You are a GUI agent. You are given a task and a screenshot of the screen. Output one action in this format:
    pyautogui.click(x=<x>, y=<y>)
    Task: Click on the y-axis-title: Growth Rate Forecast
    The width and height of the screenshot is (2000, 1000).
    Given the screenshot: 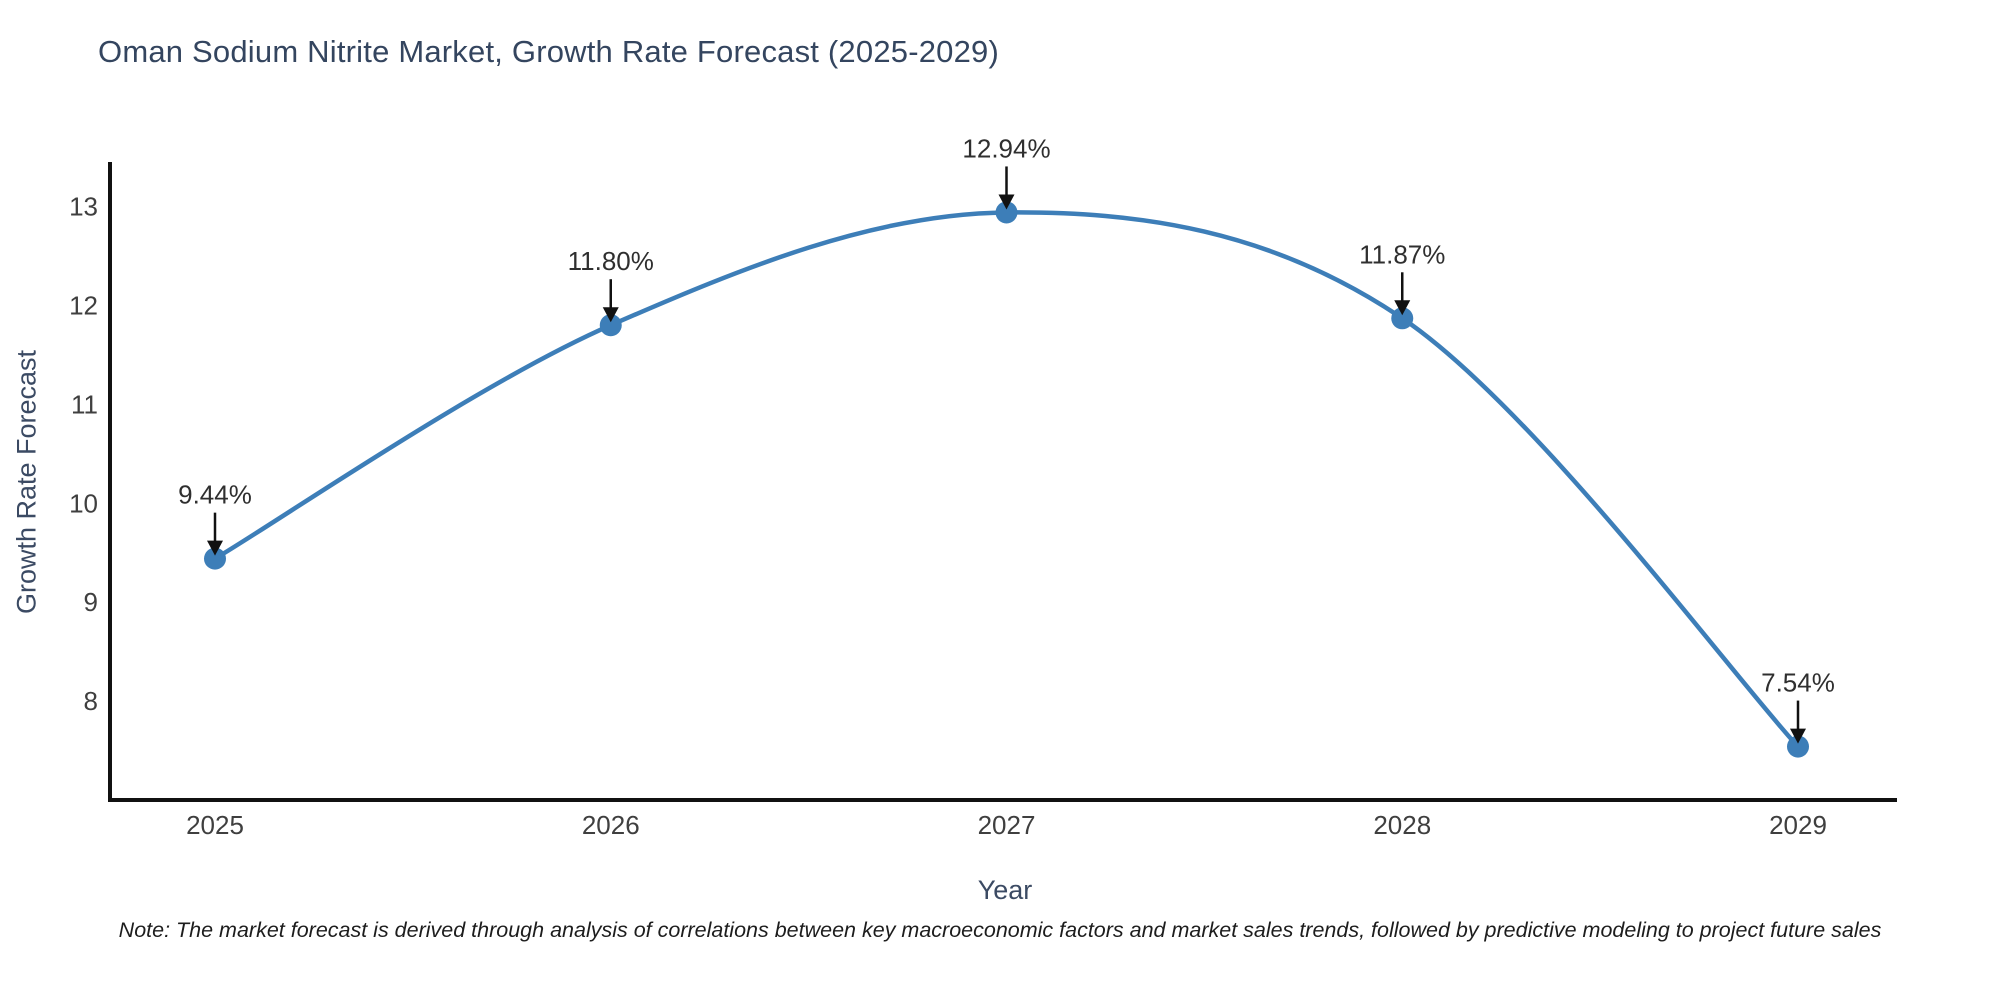 What is the action you would take?
    pyautogui.click(x=26, y=482)
    